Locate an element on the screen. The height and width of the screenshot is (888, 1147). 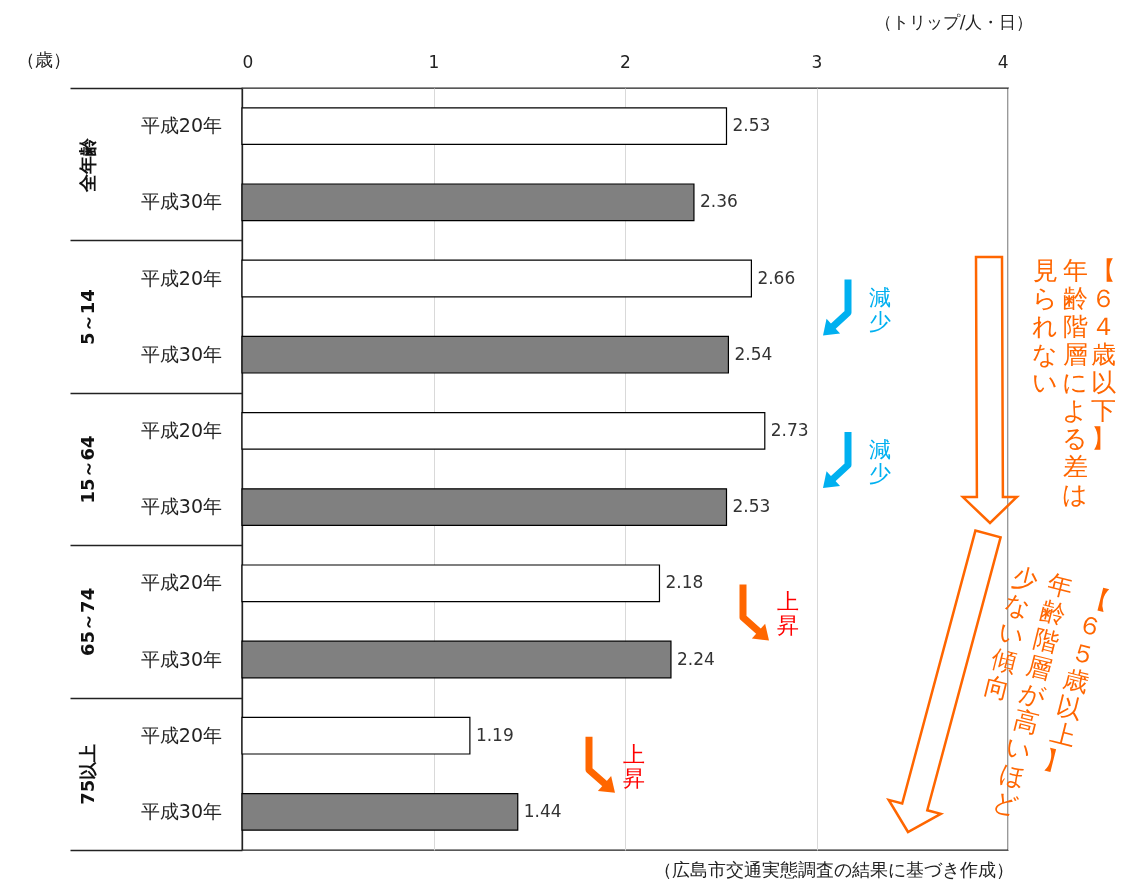
text: 【６４歳以下】 is located at coordinates (1103, 354).